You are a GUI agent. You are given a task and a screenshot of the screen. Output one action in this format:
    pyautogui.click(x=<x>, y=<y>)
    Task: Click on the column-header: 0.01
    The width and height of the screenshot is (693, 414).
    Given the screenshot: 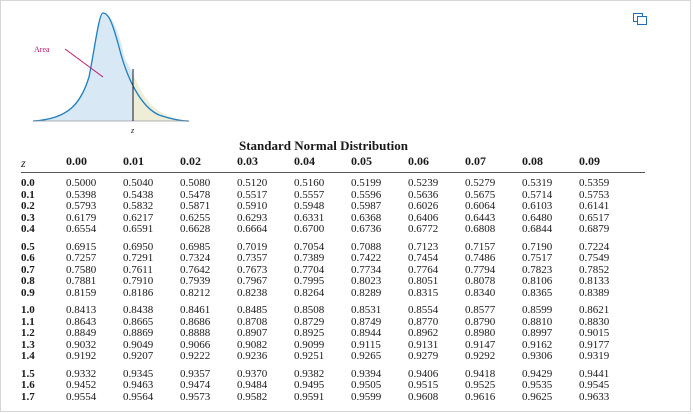 What is the action you would take?
    pyautogui.click(x=133, y=161)
    